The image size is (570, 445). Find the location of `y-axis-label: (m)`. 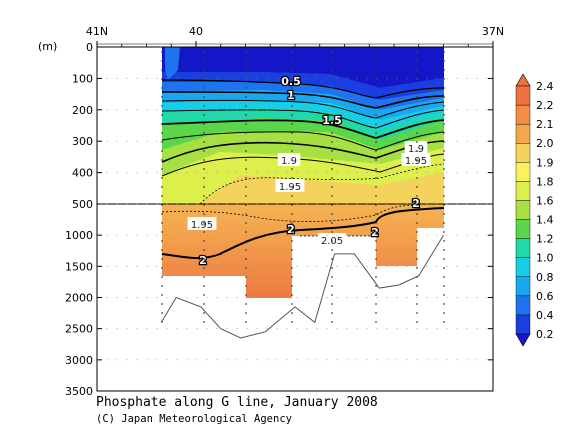

y-axis-label: (m) is located at coordinates (48, 46).